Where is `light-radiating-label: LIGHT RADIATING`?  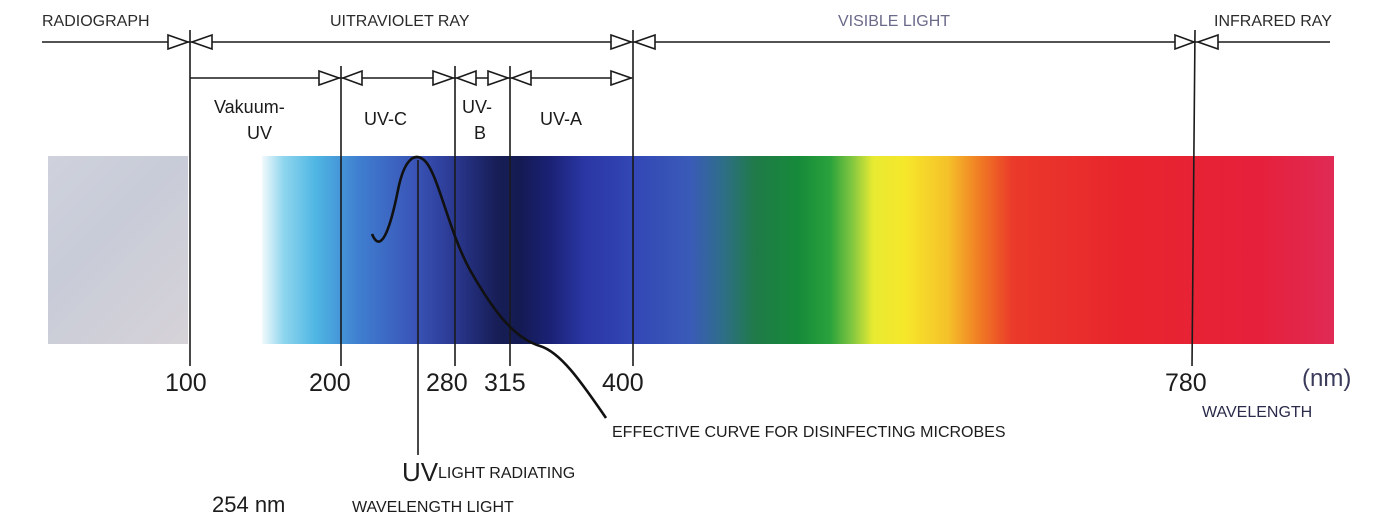
light-radiating-label: LIGHT RADIATING is located at coordinates (507, 473).